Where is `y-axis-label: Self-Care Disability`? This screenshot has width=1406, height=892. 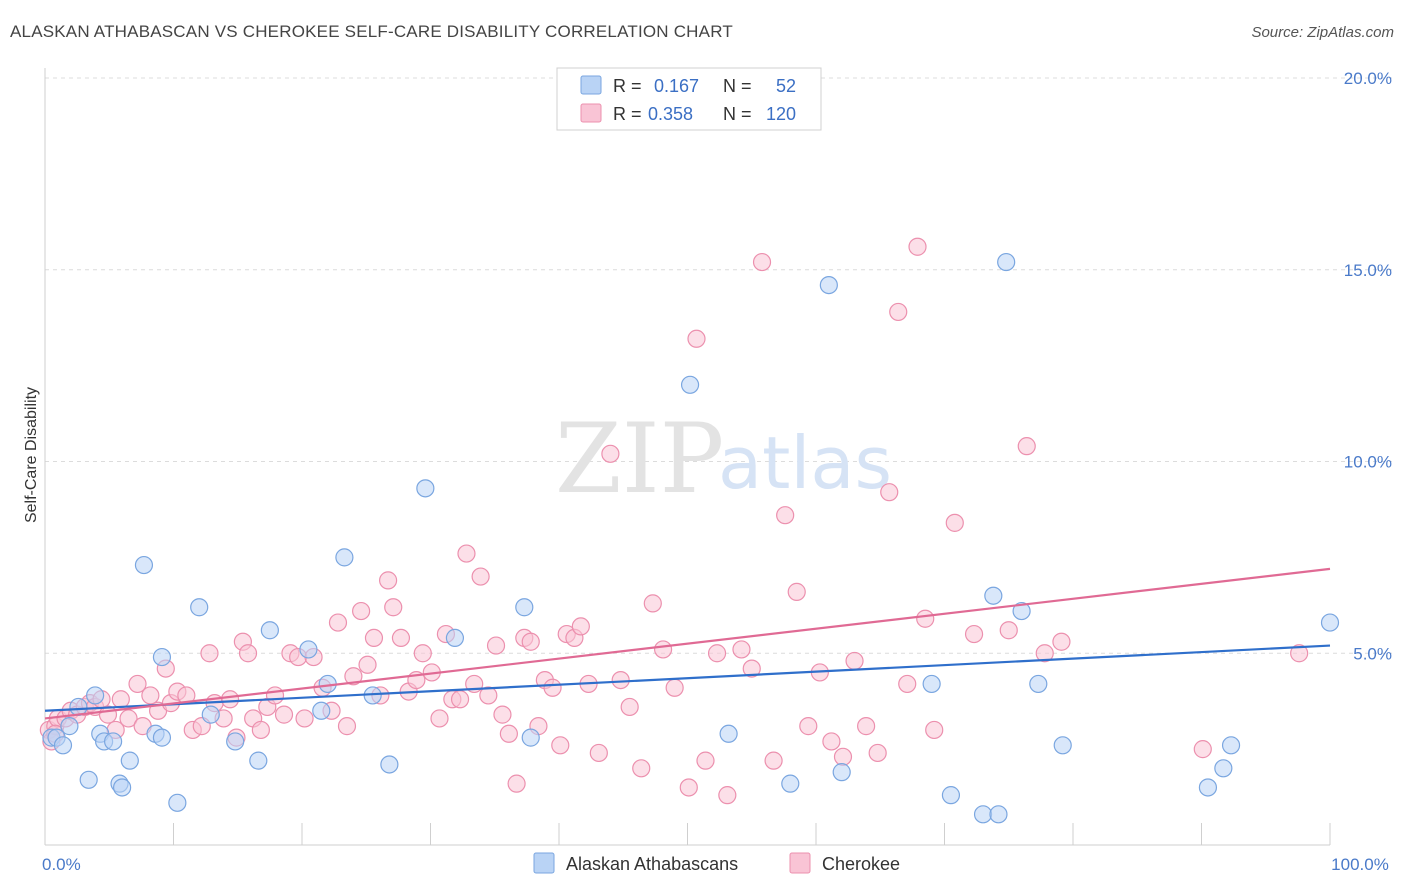 y-axis-label: Self-Care Disability is located at coordinates (31, 455).